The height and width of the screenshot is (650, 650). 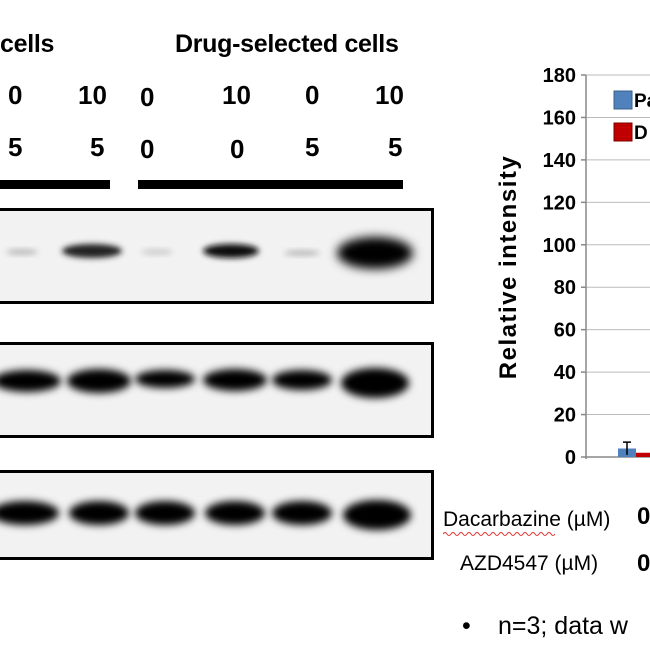 What do you see at coordinates (641, 133) in the screenshot?
I see `legend-label-d: D` at bounding box center [641, 133].